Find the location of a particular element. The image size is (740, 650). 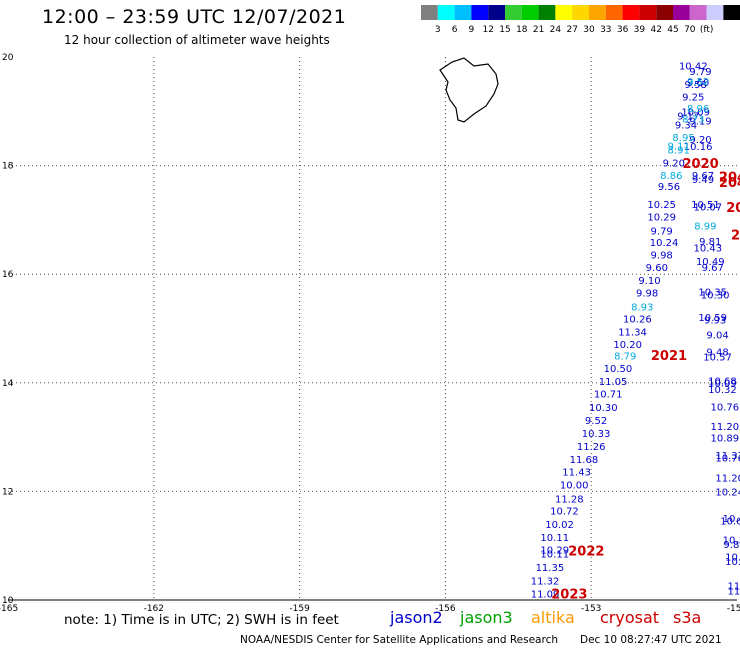

data-point-label: 10.02 is located at coordinates (559, 525).